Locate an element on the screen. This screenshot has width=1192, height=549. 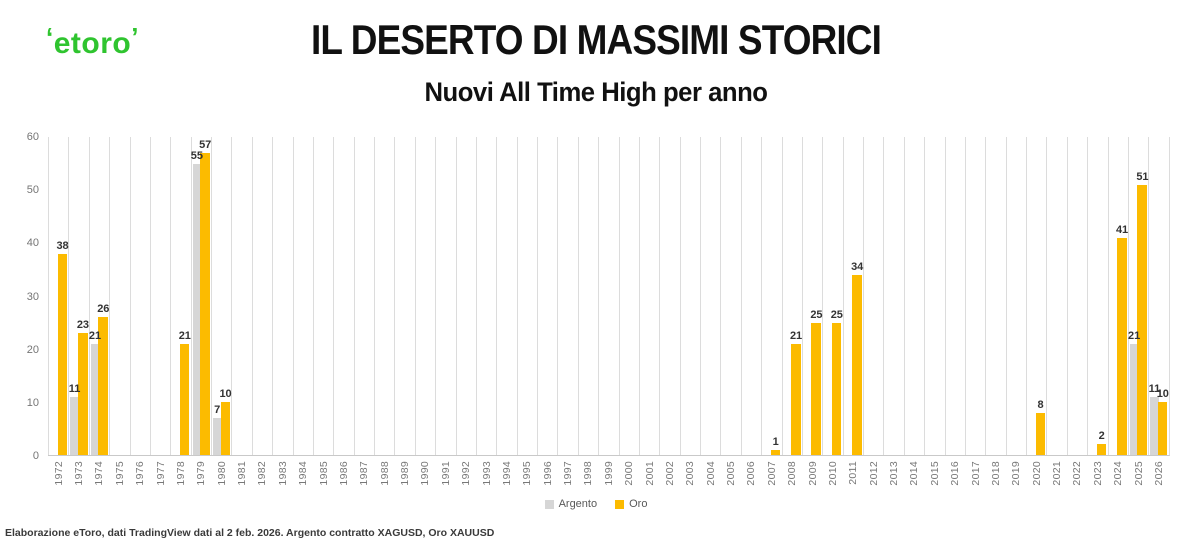
year-column: 21 1978 is located at coordinates (180, 311).